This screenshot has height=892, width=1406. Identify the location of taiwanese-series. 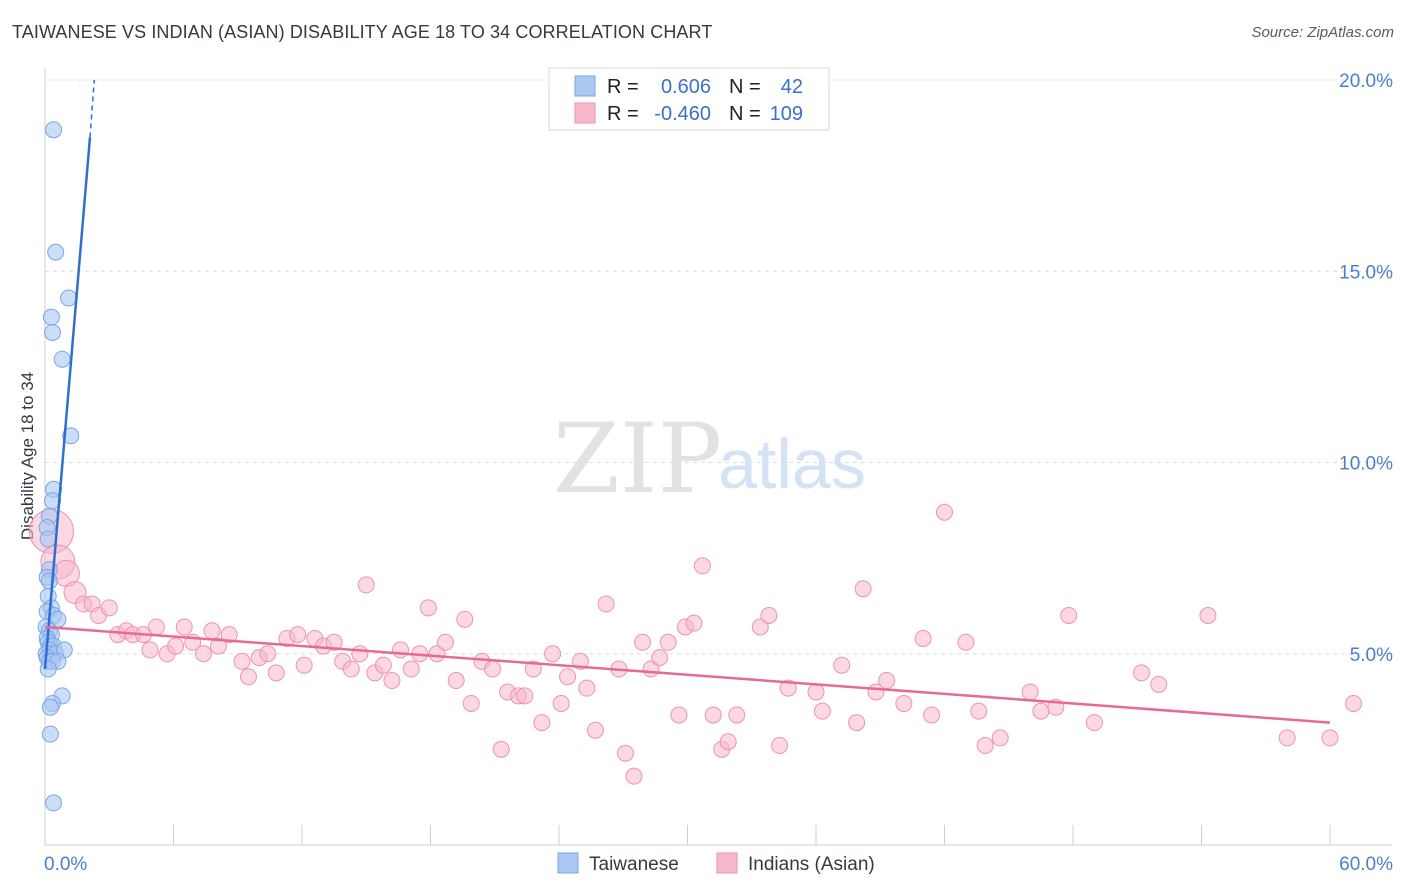
(58, 466).